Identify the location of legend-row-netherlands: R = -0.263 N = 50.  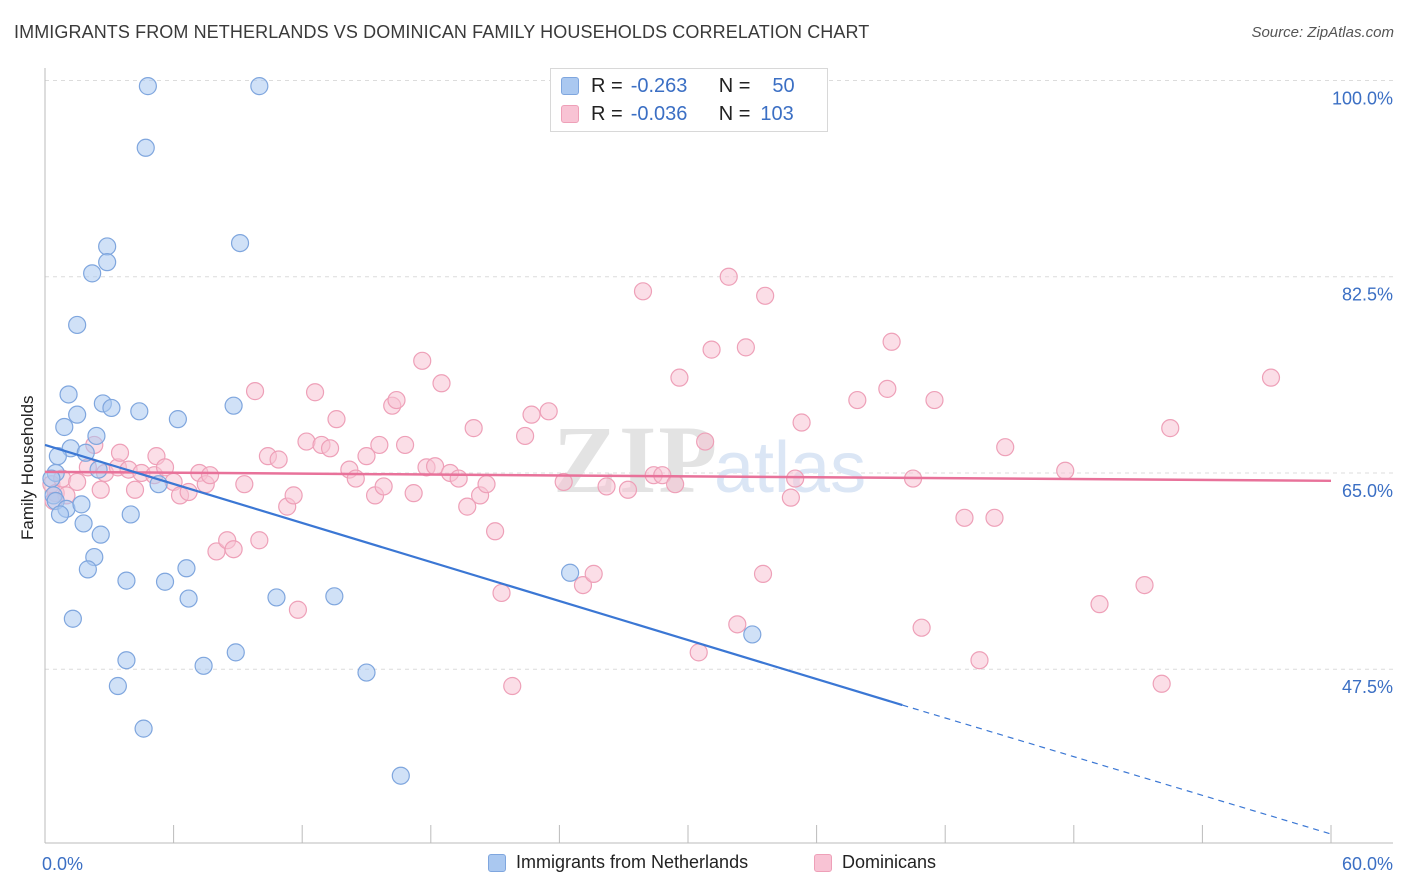
(678, 86).